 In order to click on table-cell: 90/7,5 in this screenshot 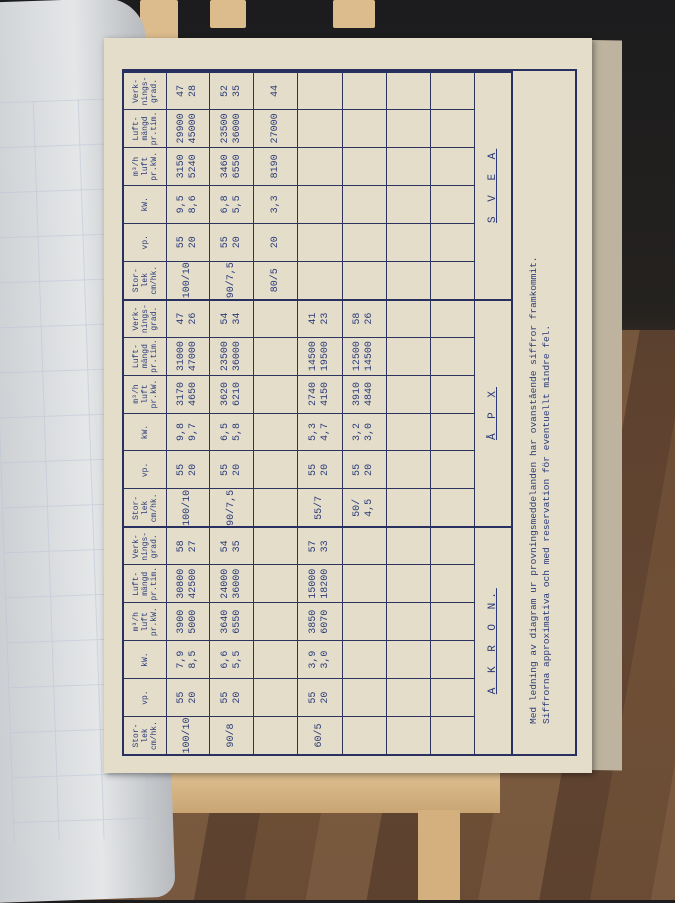, I will do `click(232, 507)`.